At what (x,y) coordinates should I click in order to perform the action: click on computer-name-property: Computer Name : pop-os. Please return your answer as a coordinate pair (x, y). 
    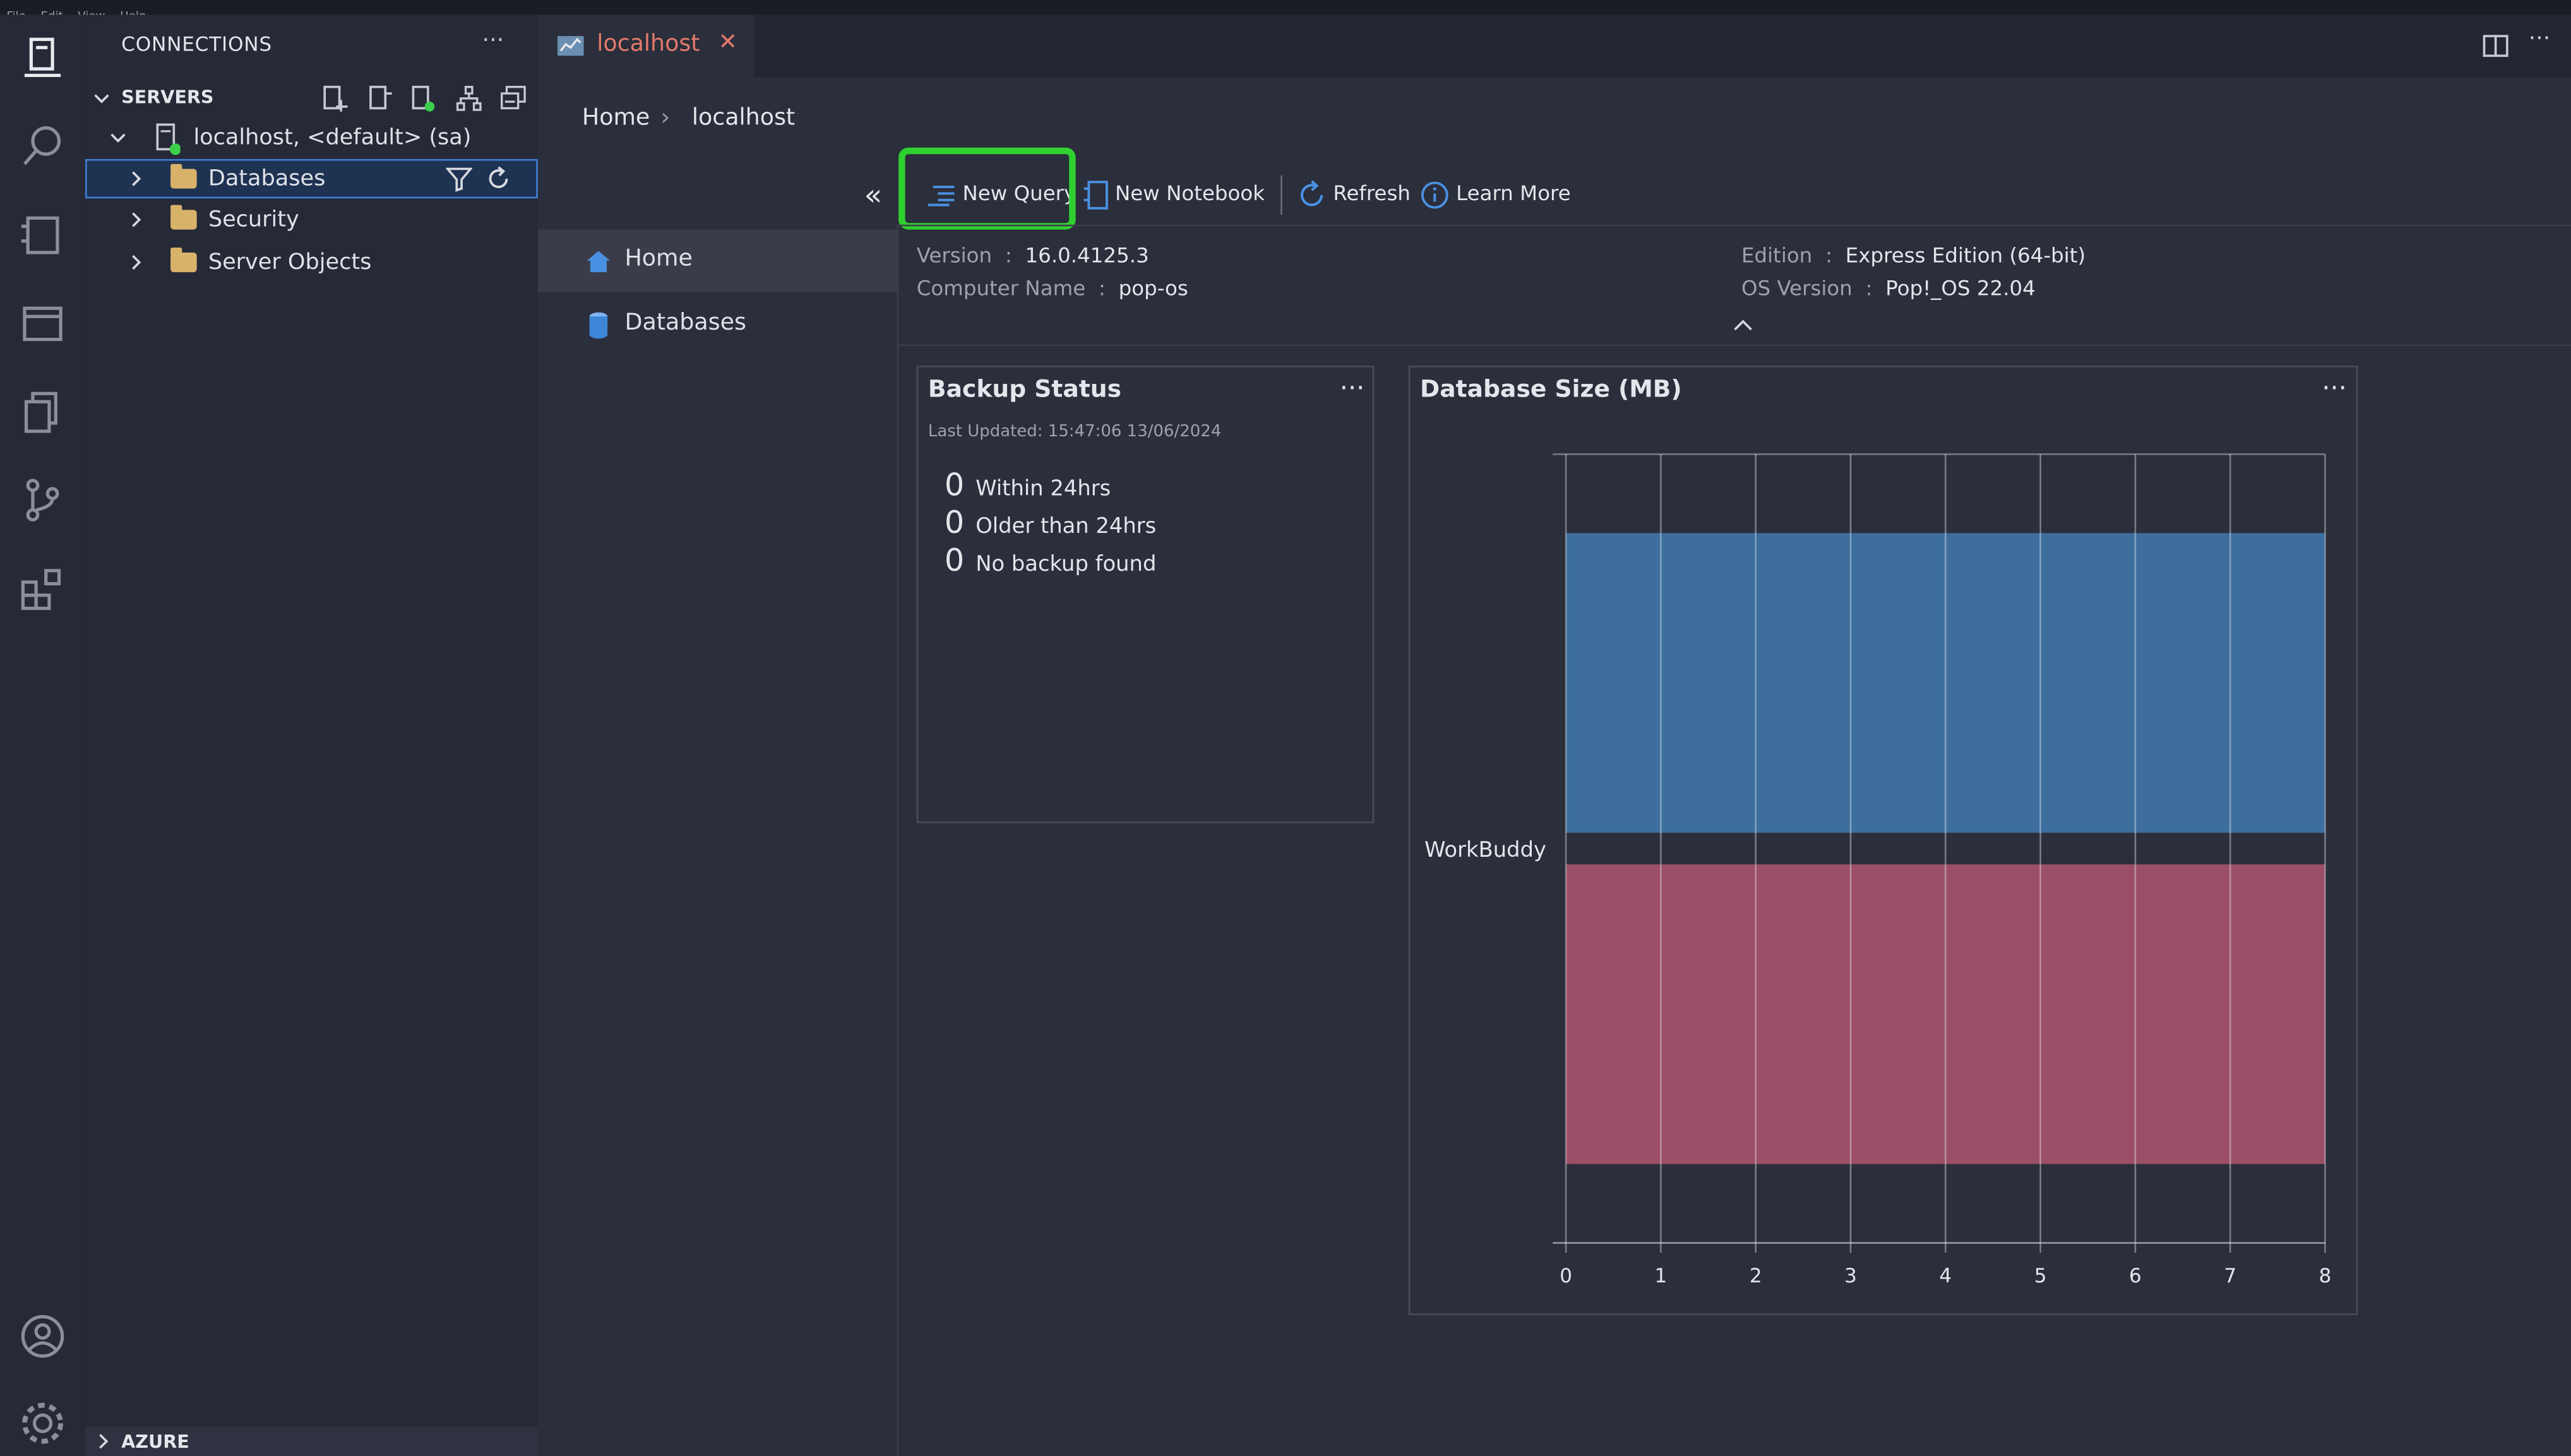
    Looking at the image, I should click on (1052, 287).